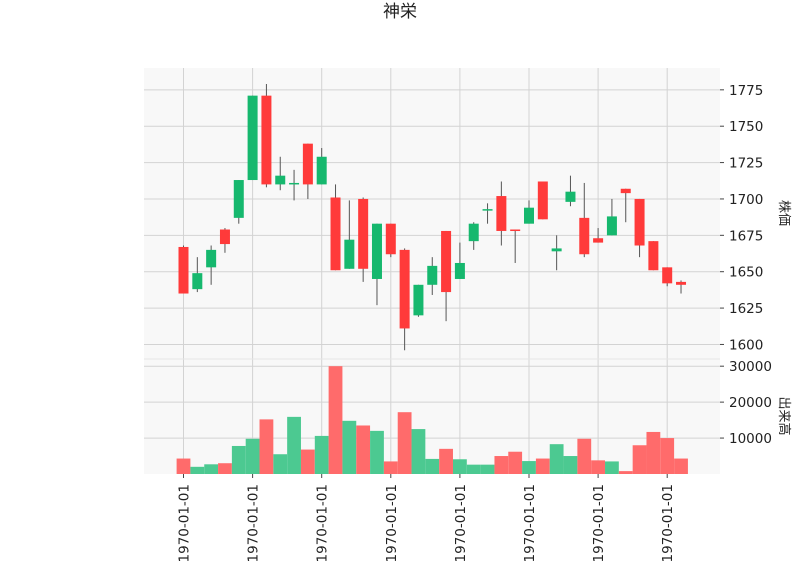 The height and width of the screenshot is (575, 800). Describe the element at coordinates (750, 367) in the screenshot. I see `volume-tick-label: 30000` at that location.